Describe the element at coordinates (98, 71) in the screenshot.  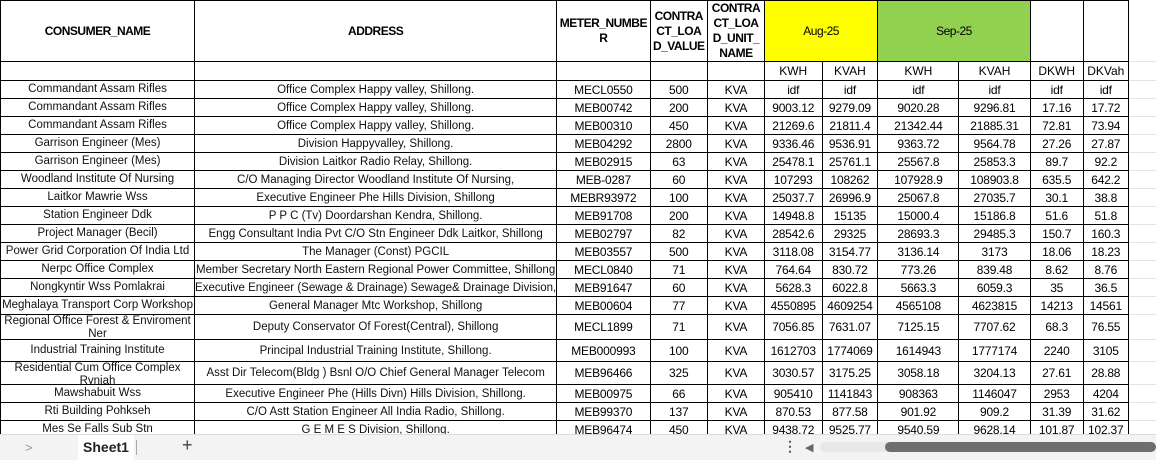
I see `subheader-empty-cell` at that location.